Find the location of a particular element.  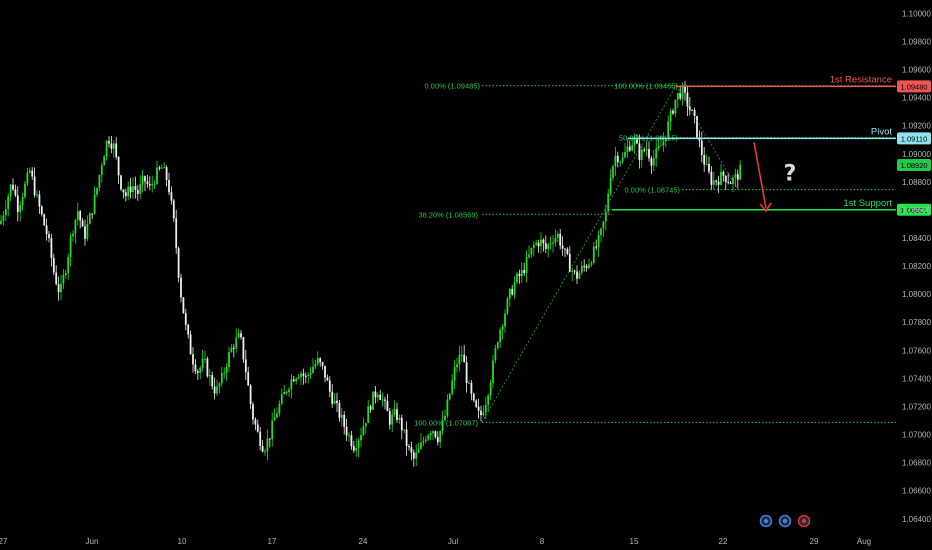

resistance-price-tag-text: 1.09480 is located at coordinates (913, 86).